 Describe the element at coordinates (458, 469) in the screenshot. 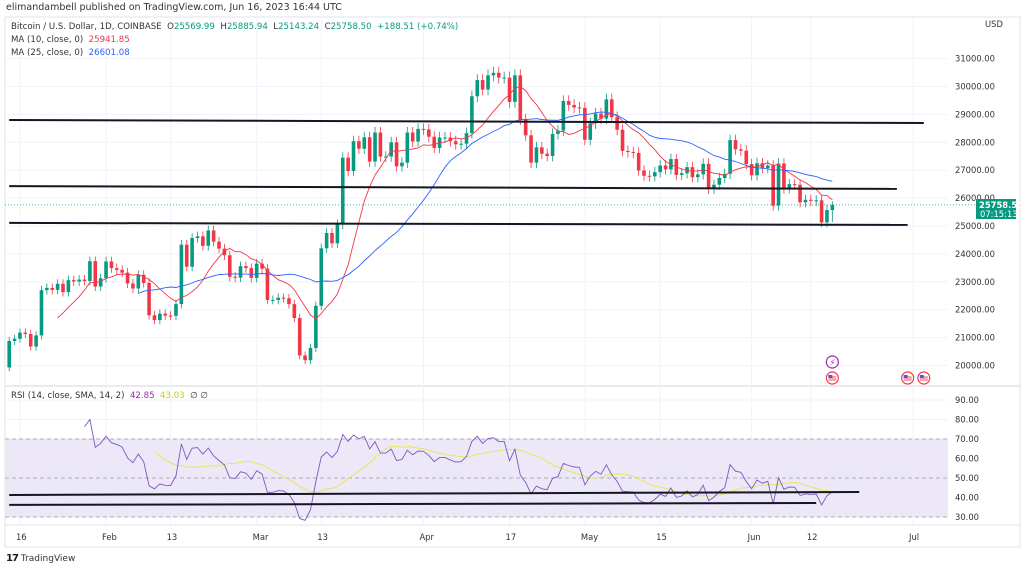

I see `rsi-line` at that location.